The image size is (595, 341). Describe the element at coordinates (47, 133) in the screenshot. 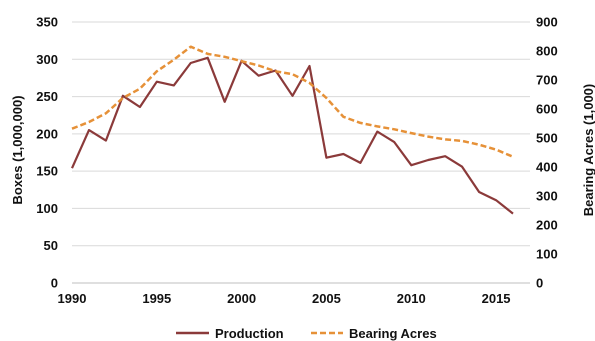

I see `left-tick-label: 200` at that location.